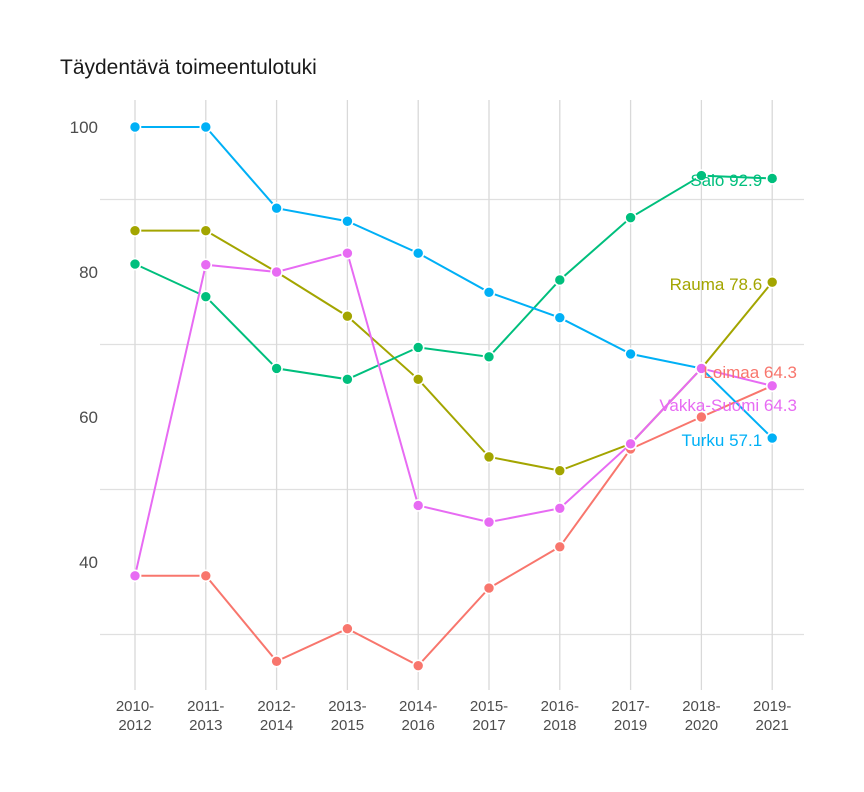 The width and height of the screenshot is (864, 792). What do you see at coordinates (205, 716) in the screenshot?
I see `x-tick-label: 2011-2013` at bounding box center [205, 716].